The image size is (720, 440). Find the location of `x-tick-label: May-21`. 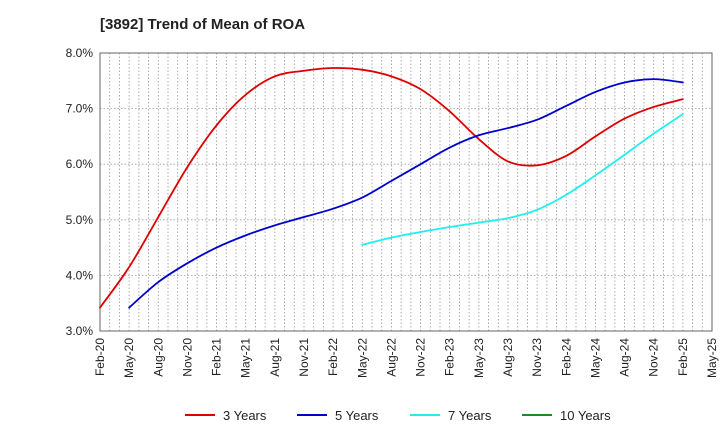

x-tick-label: May-21 is located at coordinates (246, 358).